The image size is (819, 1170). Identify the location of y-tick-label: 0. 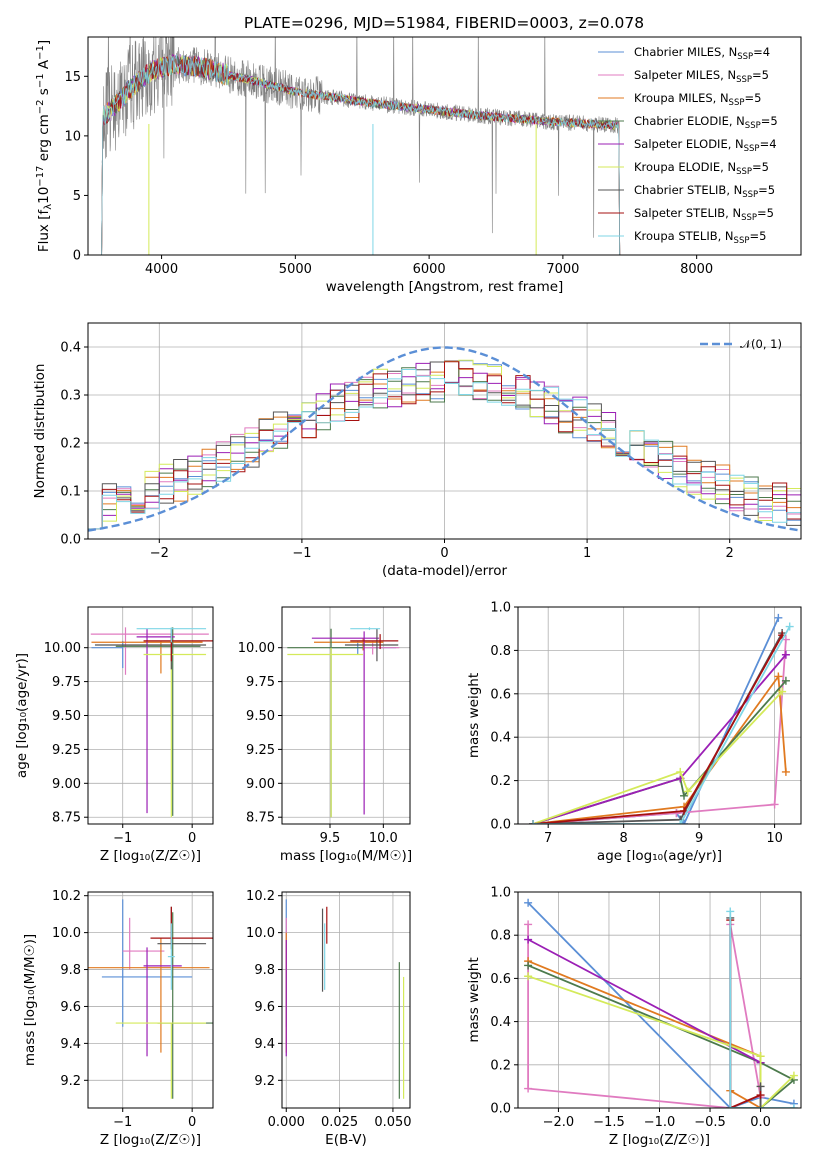
(77, 256).